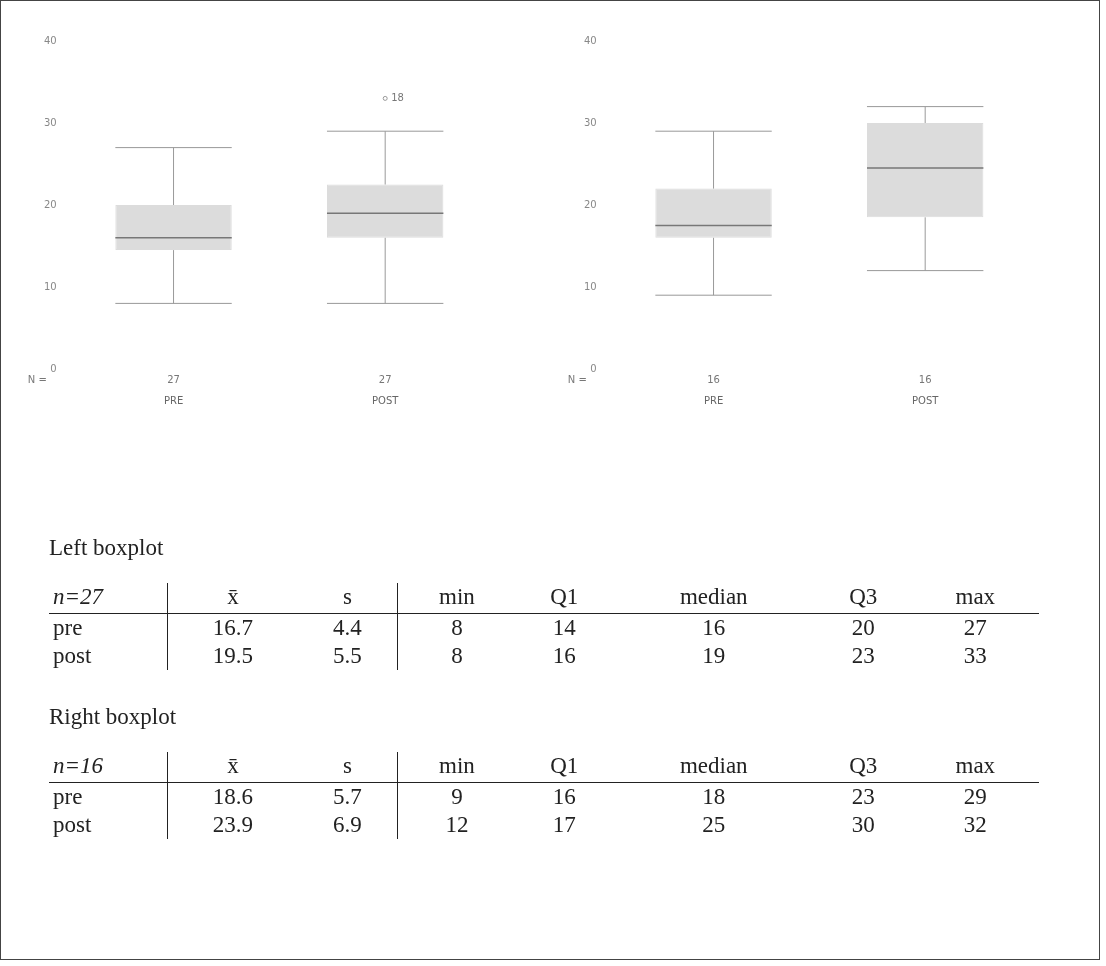 This screenshot has height=966, width=1106. I want to click on text: 5.7, so click(347, 796).